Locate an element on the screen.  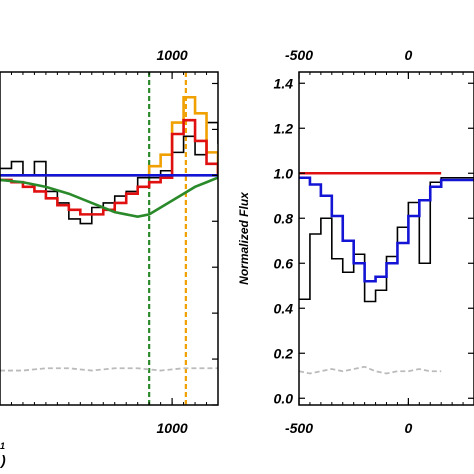
xtick-bottom-label-0-0: 1000 is located at coordinates (172, 428).